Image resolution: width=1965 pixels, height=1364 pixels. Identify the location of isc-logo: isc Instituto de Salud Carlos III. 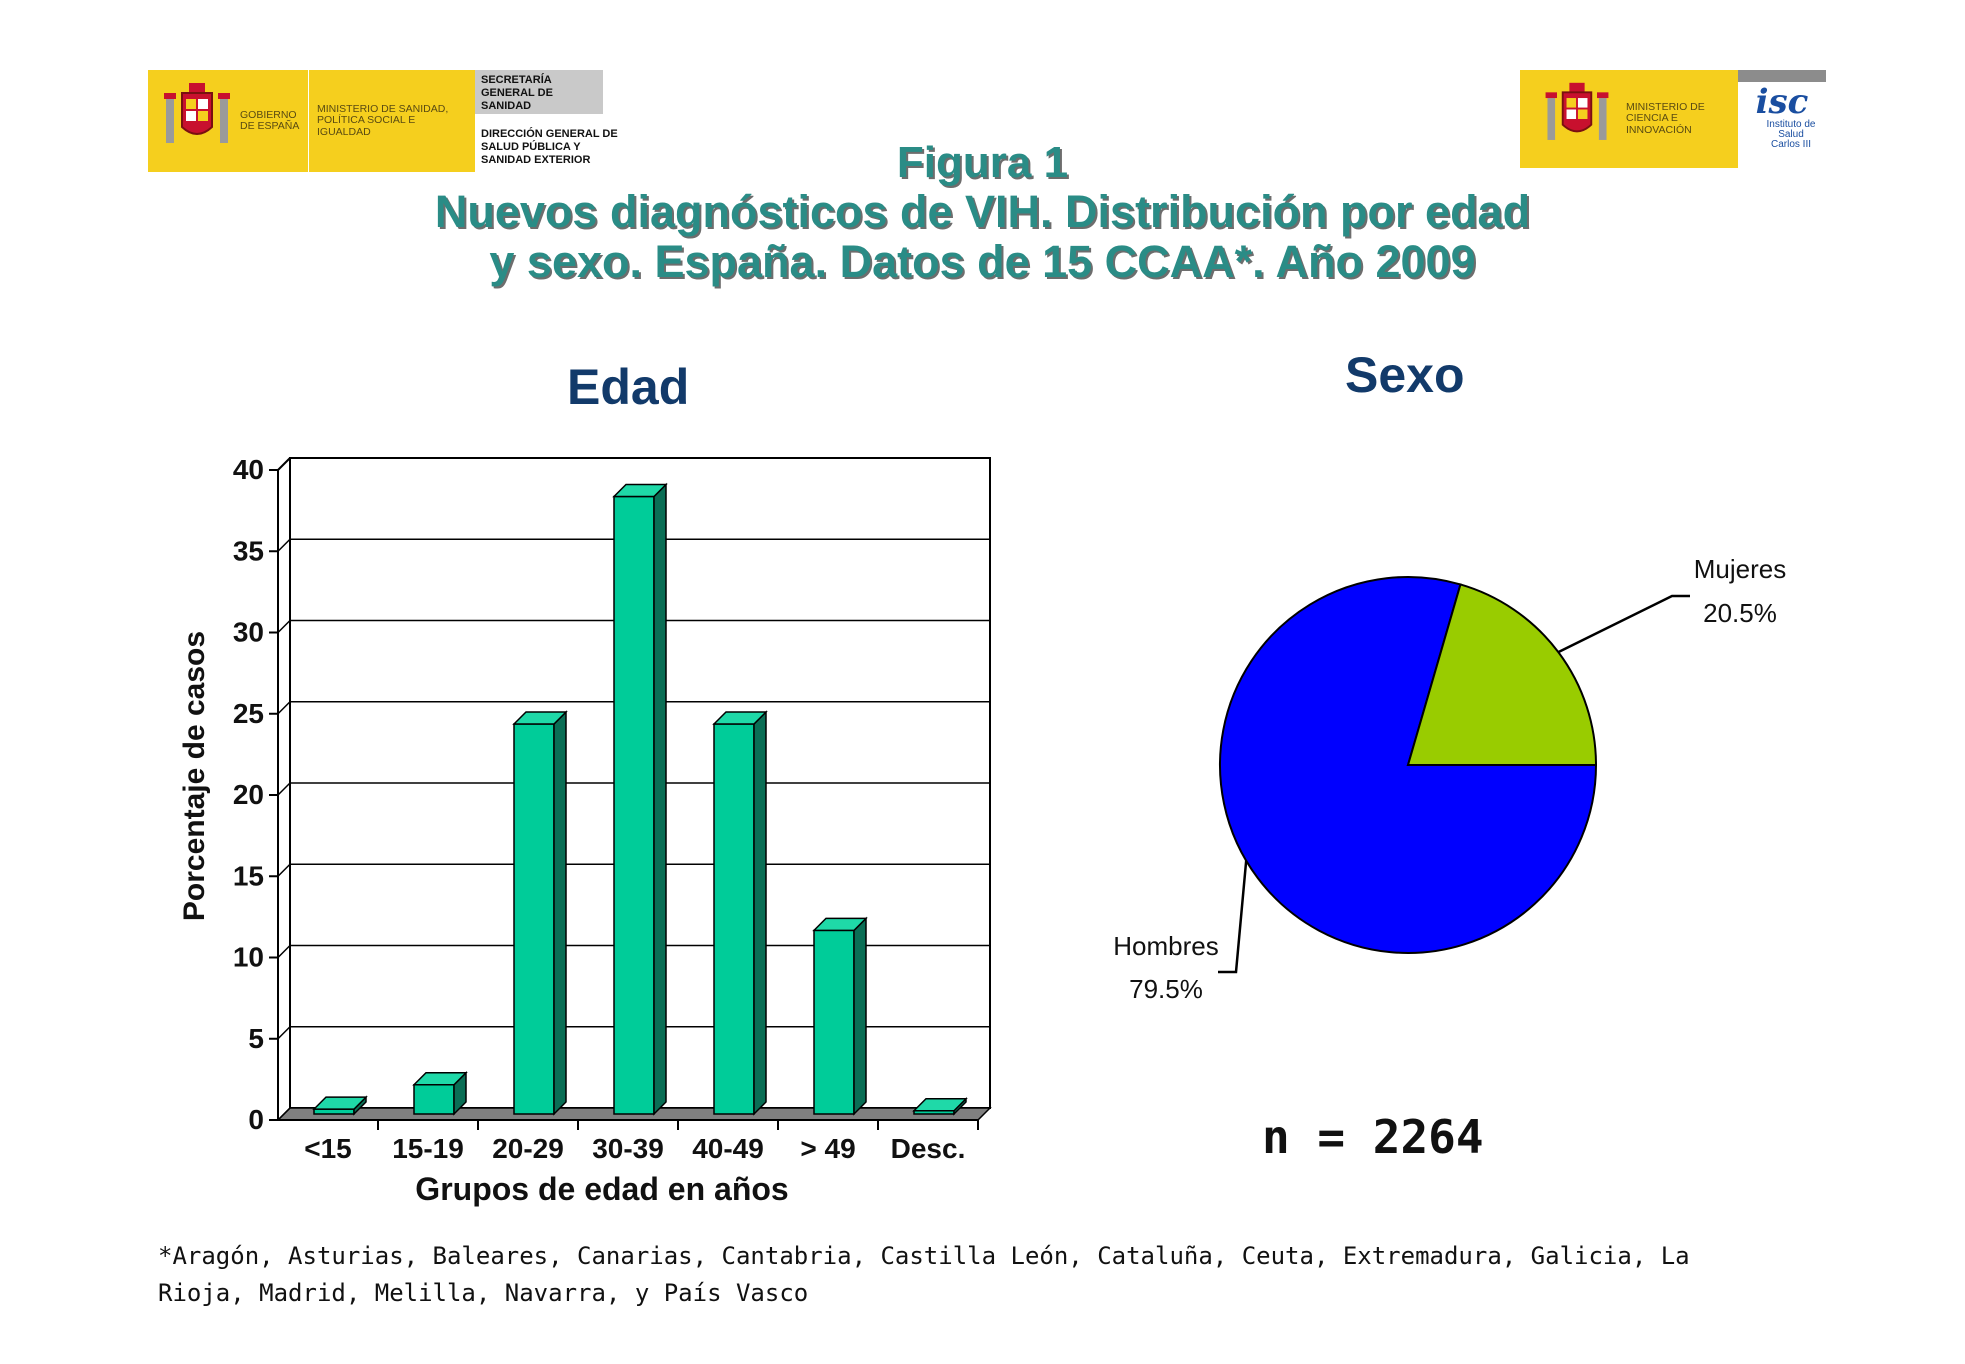
(1782, 119).